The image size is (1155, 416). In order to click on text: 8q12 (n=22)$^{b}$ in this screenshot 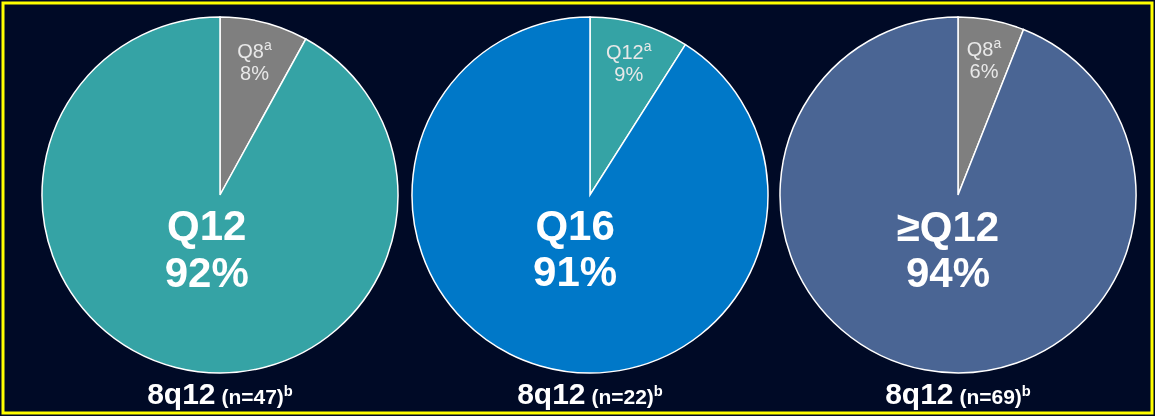, I will do `click(590, 393)`.